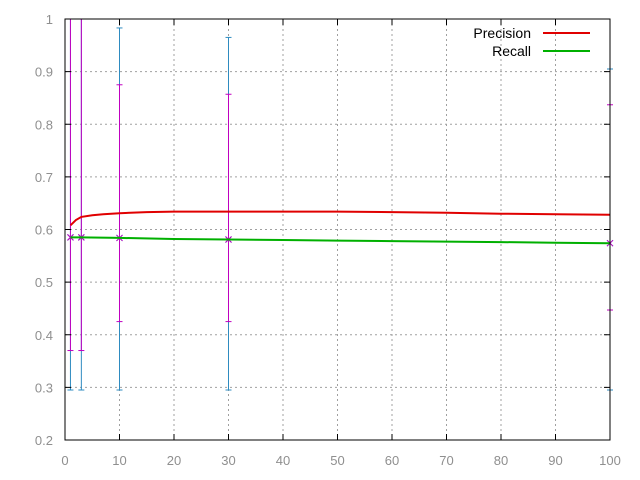  Describe the element at coordinates (502, 33) in the screenshot. I see `legend-label-precision: Precision` at that location.